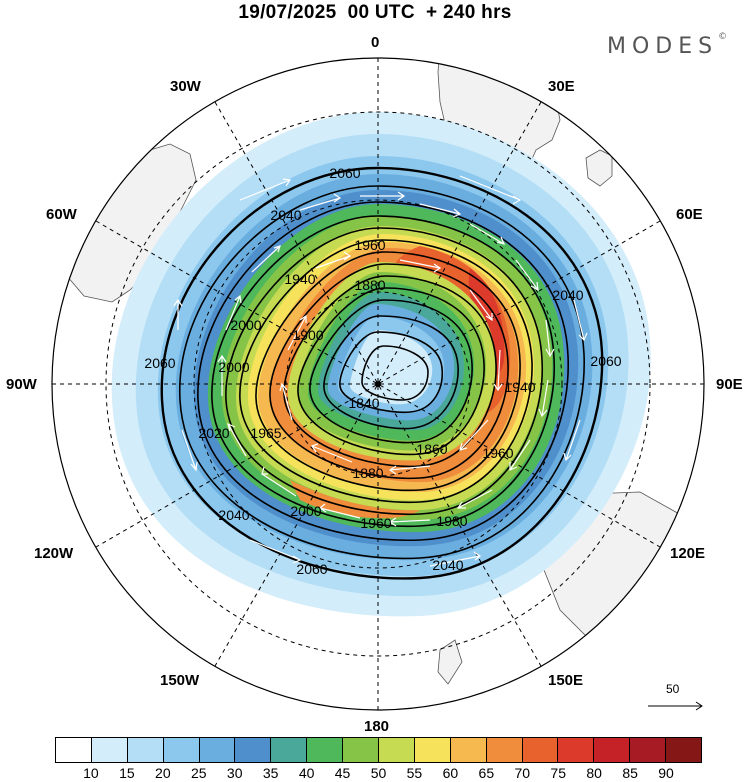 This screenshot has width=750, height=782. I want to click on lon-label-0: 0, so click(375, 42).